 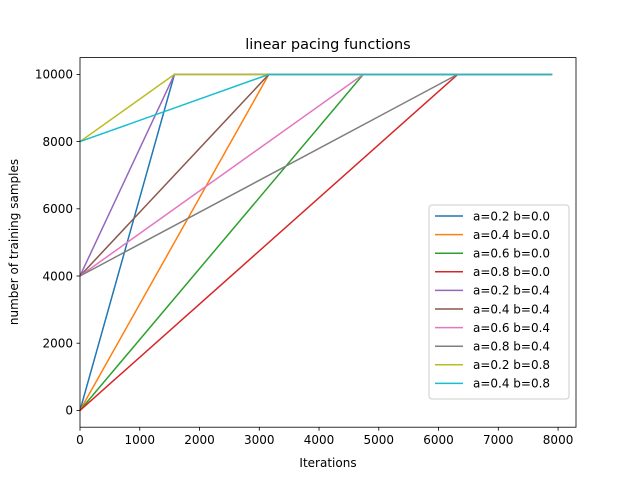 What do you see at coordinates (54, 75) in the screenshot?
I see `y-tick-label: 10000` at bounding box center [54, 75].